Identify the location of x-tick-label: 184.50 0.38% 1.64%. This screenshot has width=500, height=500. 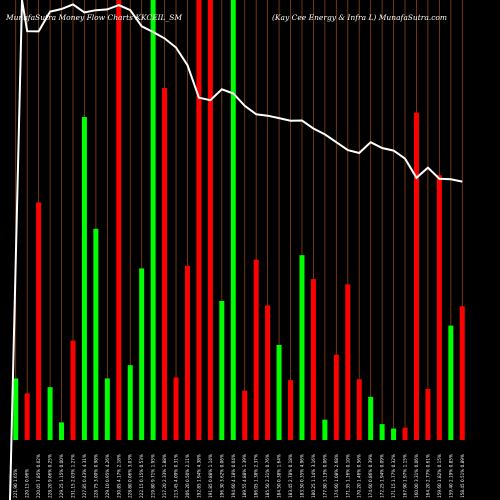
(279, 476).